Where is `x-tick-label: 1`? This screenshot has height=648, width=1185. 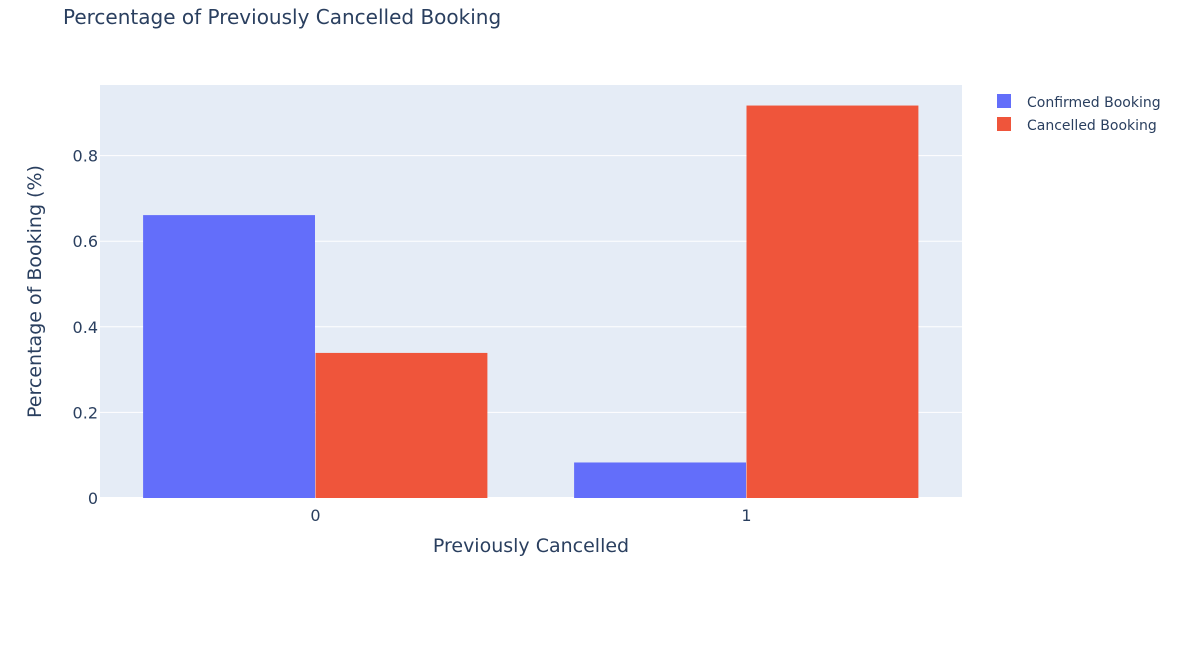 x-tick-label: 1 is located at coordinates (746, 515).